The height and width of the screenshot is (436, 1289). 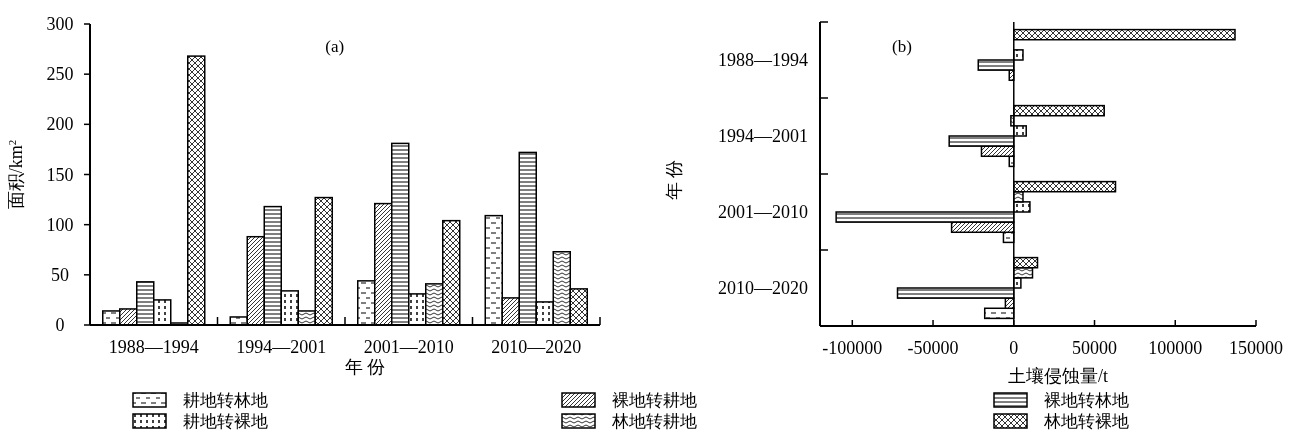 What do you see at coordinates (763, 212) in the screenshot?
I see `y-tick-label: 2001—2010` at bounding box center [763, 212].